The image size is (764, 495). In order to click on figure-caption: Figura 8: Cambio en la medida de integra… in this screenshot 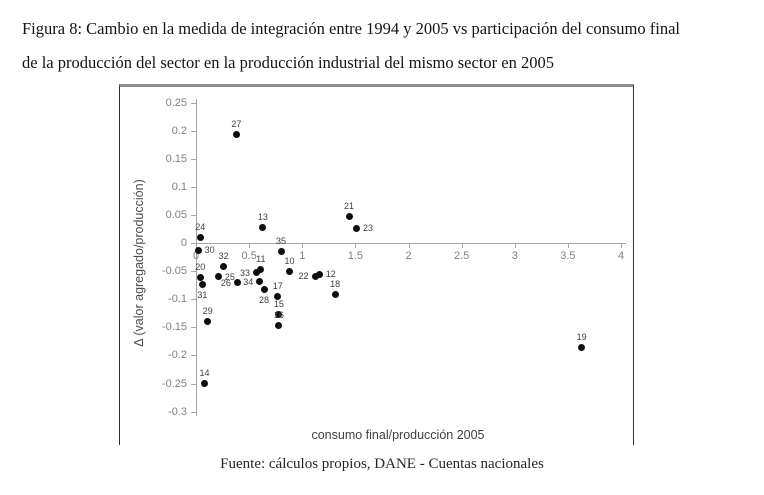, I will do `click(384, 46)`.